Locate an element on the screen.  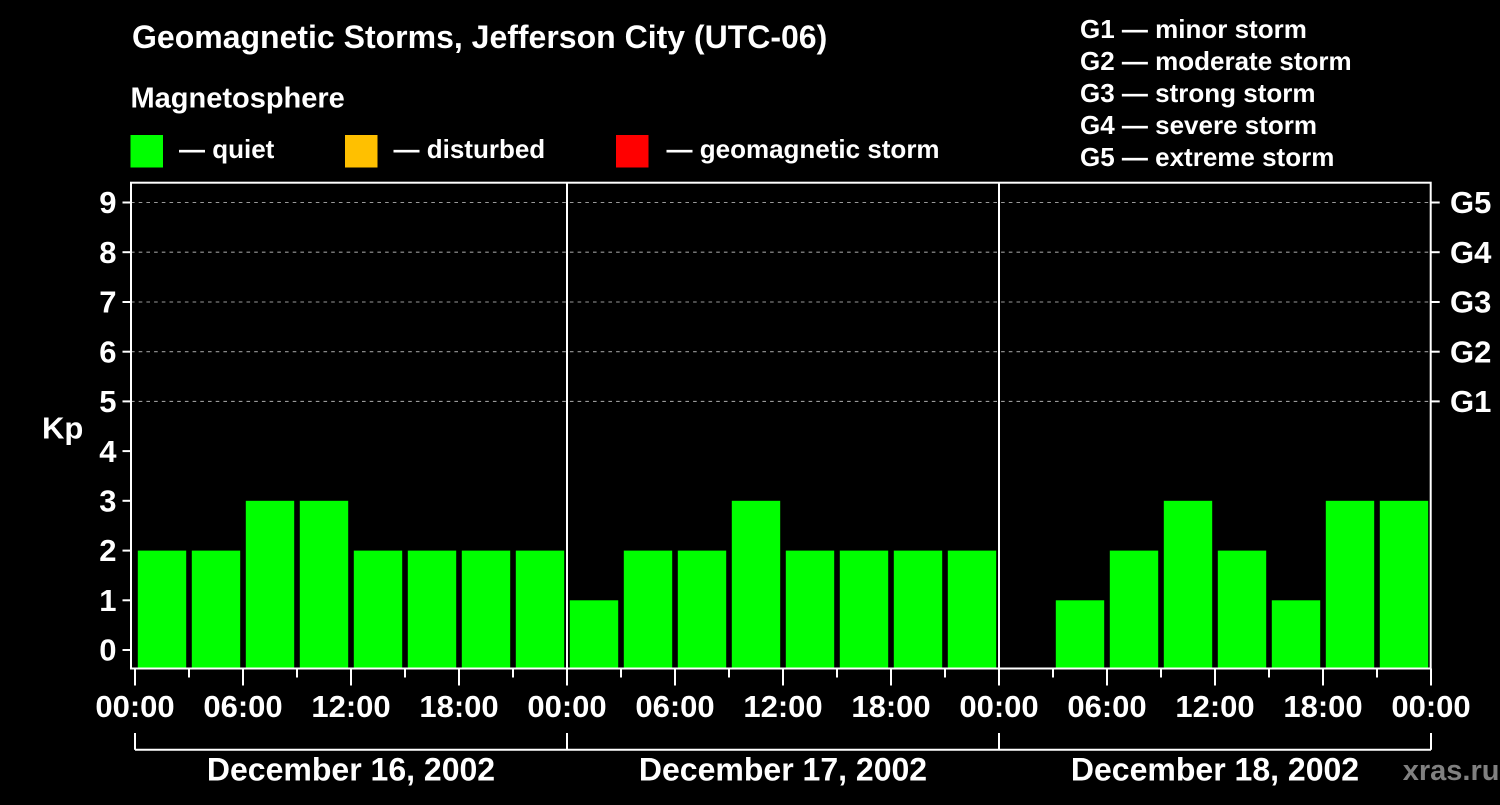
svg-text: 7 is located at coordinates (107, 302).